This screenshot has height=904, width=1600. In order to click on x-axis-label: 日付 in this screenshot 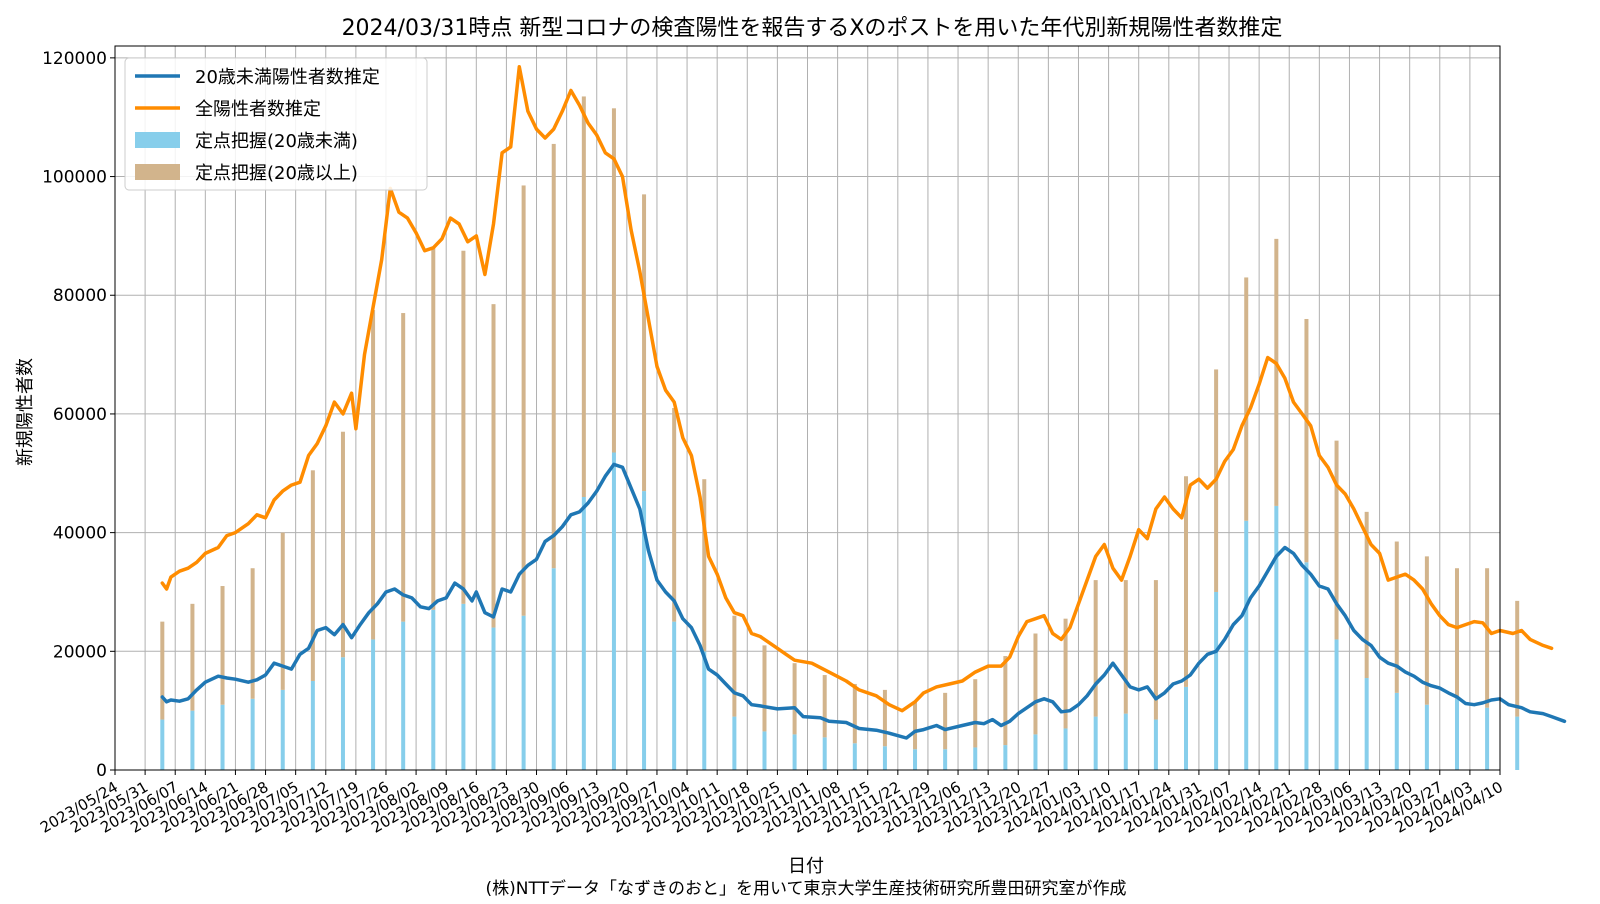, I will do `click(806, 866)`.